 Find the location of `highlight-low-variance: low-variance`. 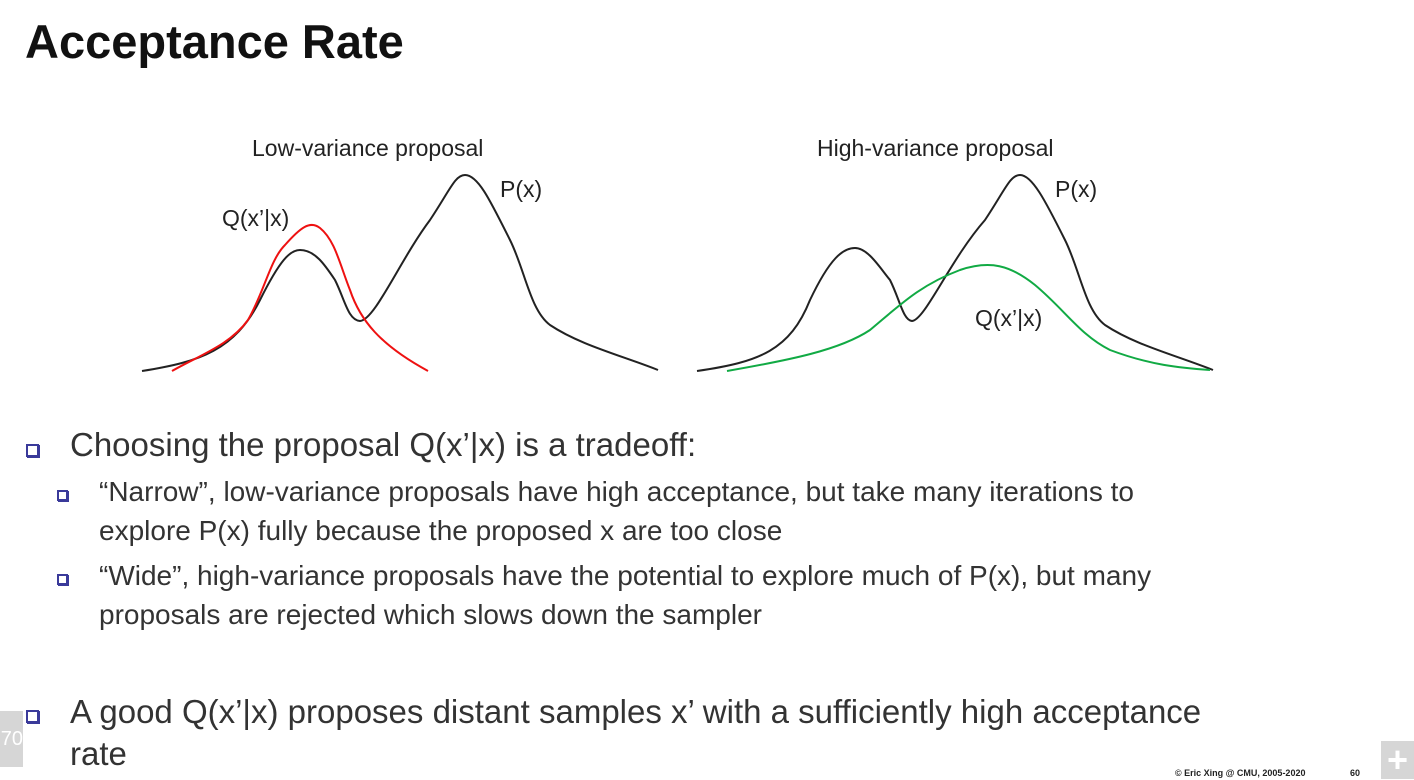

highlight-low-variance: low-variance is located at coordinates (302, 491).